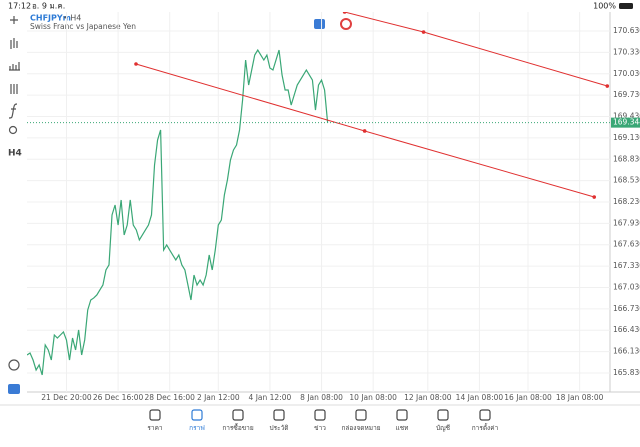  I want to click on nav-item: บัญชี, so click(443, 420).